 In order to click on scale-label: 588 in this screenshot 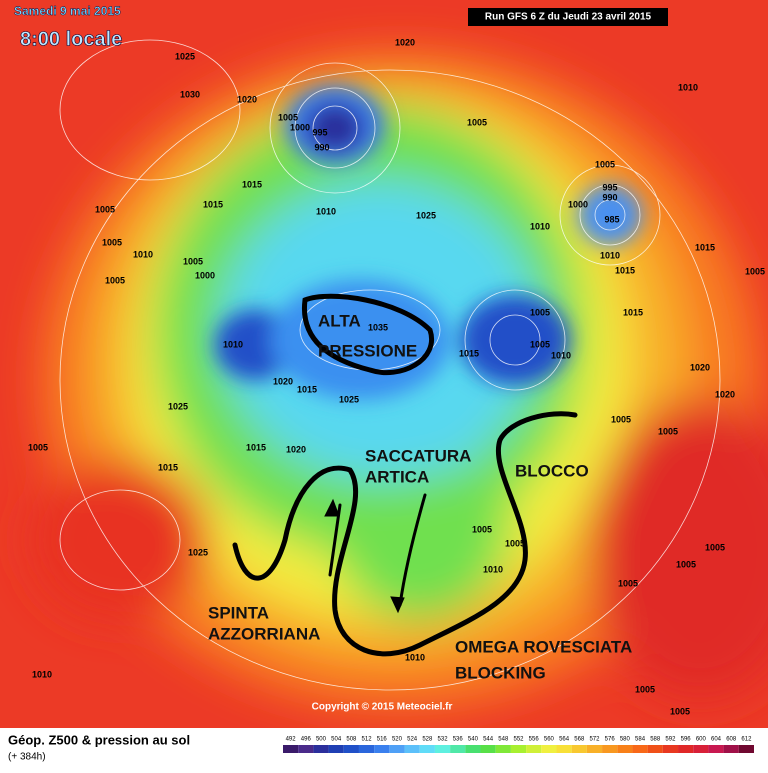, I will do `click(655, 740)`.